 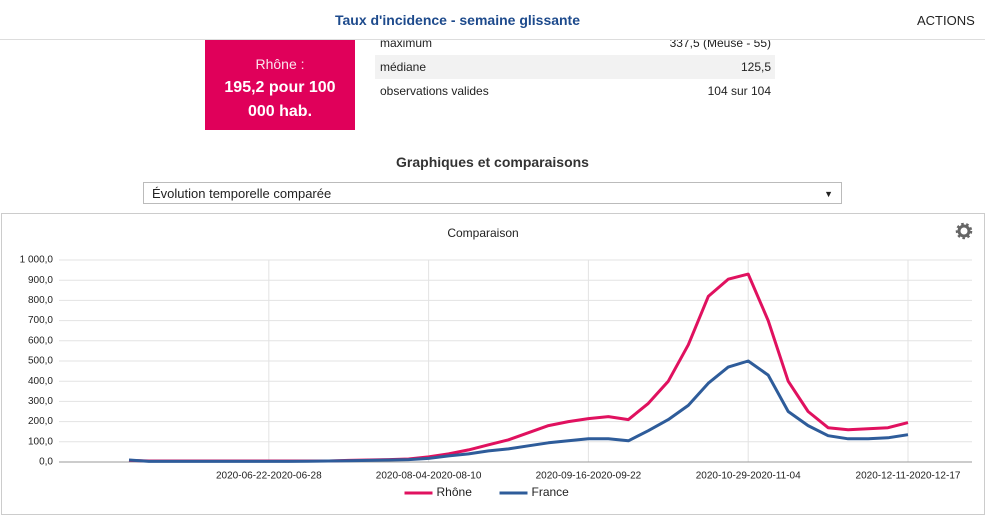 I want to click on settings-icon, so click(x=964, y=231).